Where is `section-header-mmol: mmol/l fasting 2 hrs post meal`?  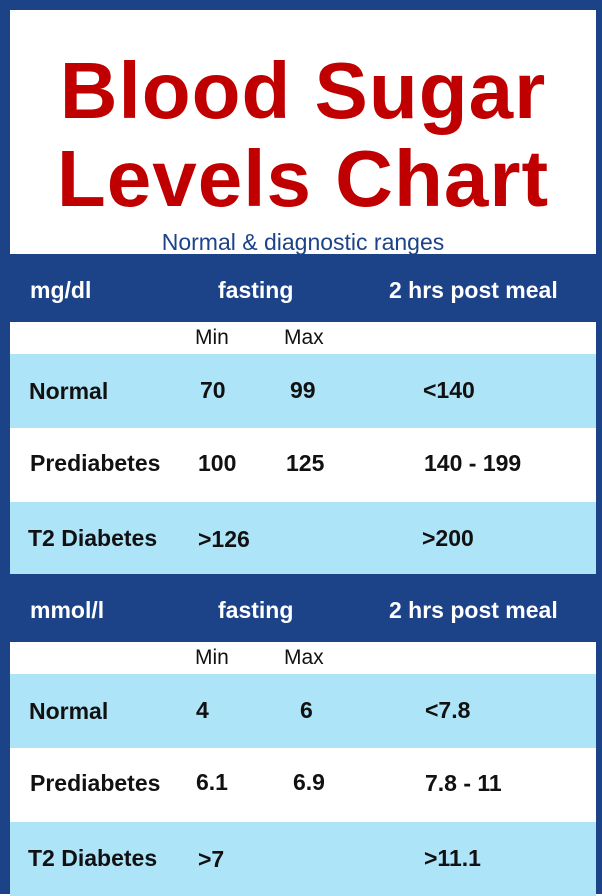
section-header-mmol: mmol/l fasting 2 hrs post meal is located at coordinates (301, 608).